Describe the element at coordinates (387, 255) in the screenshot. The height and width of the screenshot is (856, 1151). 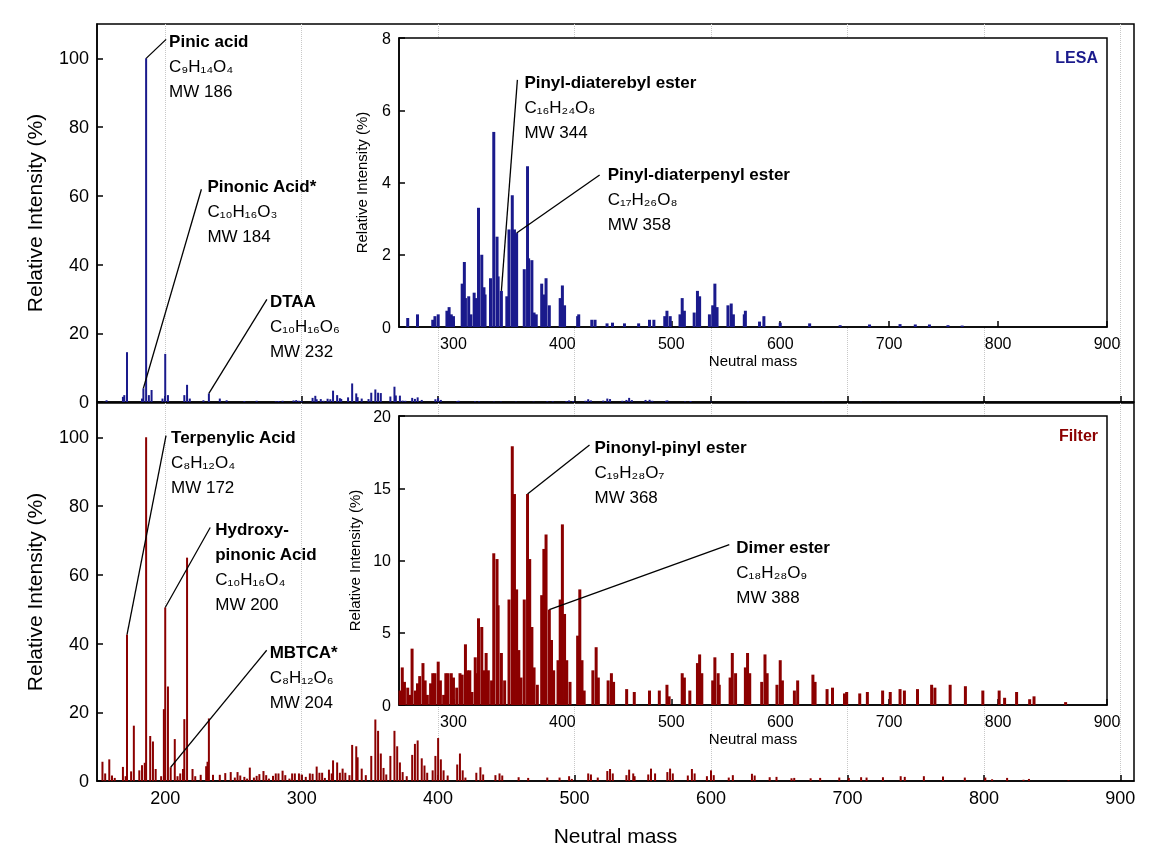
I see `y-tick-label: 2` at that location.